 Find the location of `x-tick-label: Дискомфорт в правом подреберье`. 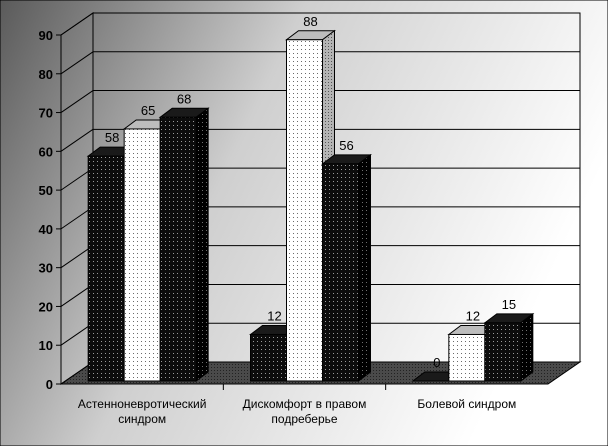

x-tick-label: Дискомфорт в правом подреберье is located at coordinates (305, 411).